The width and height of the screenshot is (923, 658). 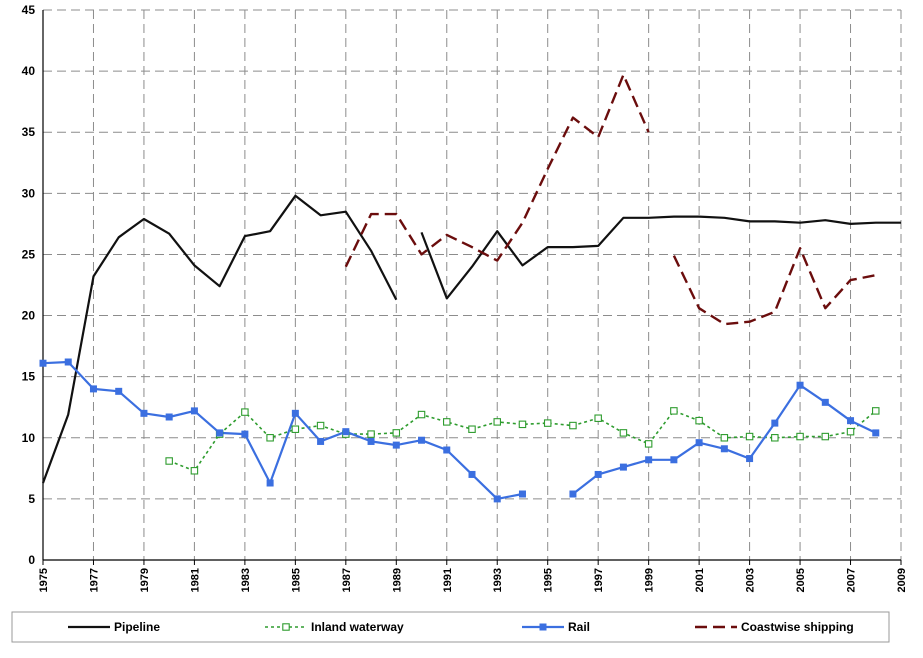 What do you see at coordinates (650, 580) in the screenshot?
I see `x-tick-label: 1999` at bounding box center [650, 580].